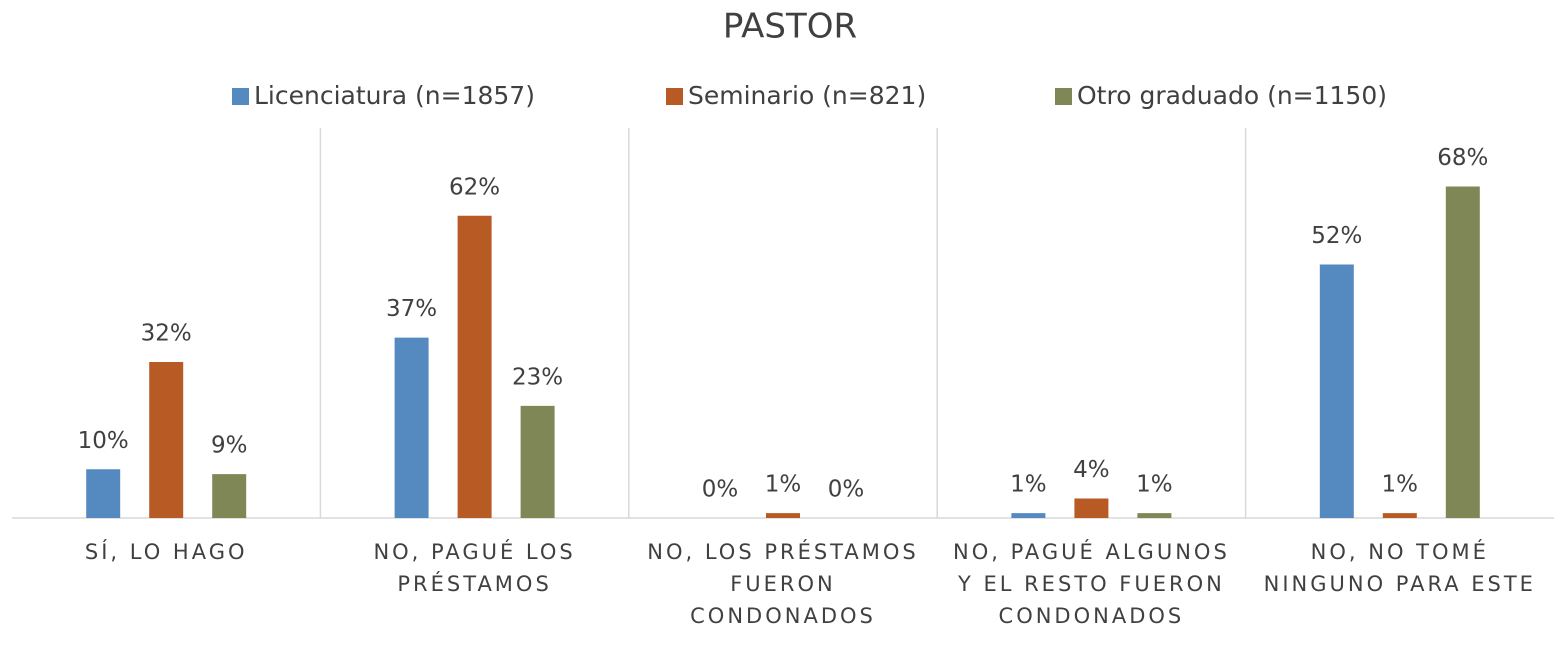  Describe the element at coordinates (229, 446) in the screenshot. I see `data-label: 9%` at that location.